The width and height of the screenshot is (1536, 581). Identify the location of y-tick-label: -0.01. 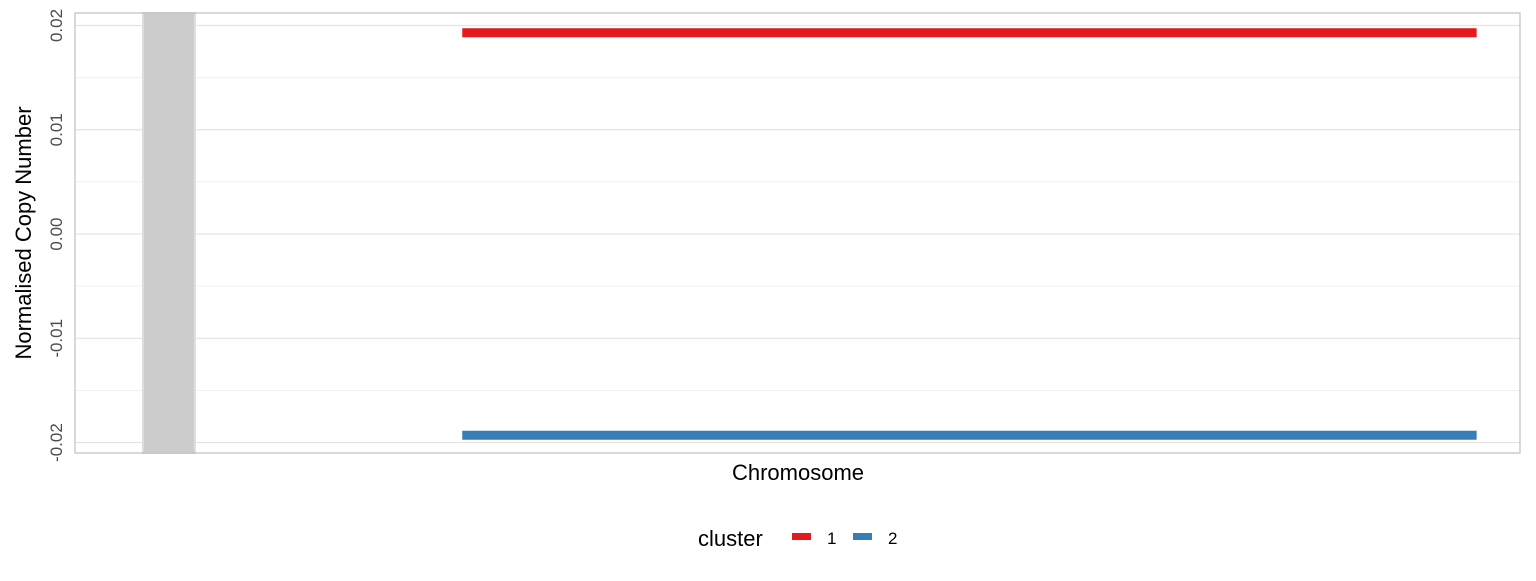
(56, 338).